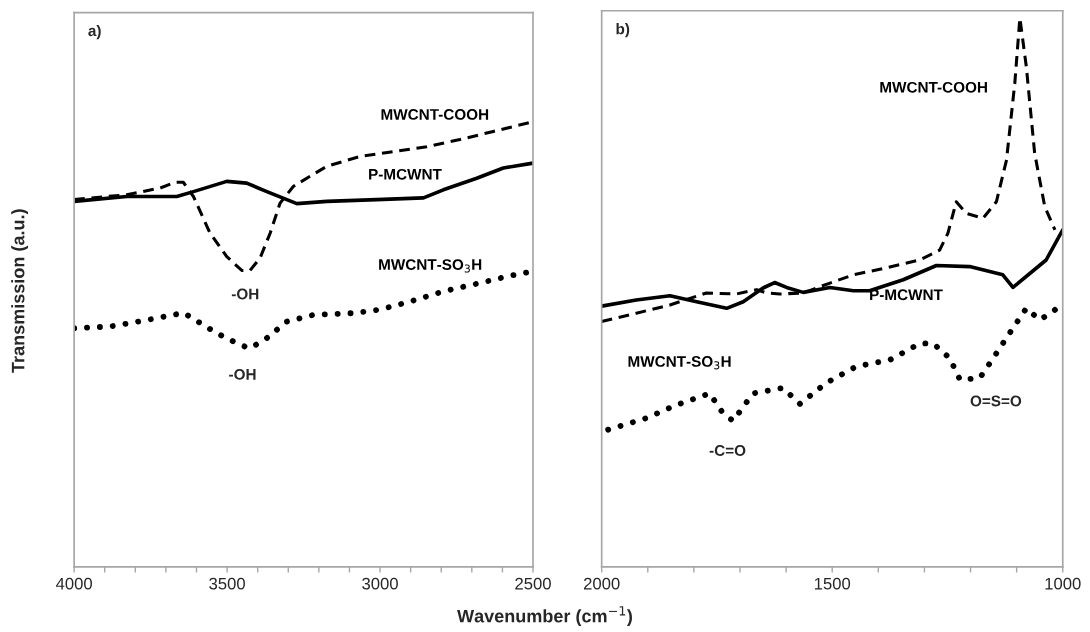  Describe the element at coordinates (727, 450) in the screenshot. I see `annotation: -C=O` at that location.